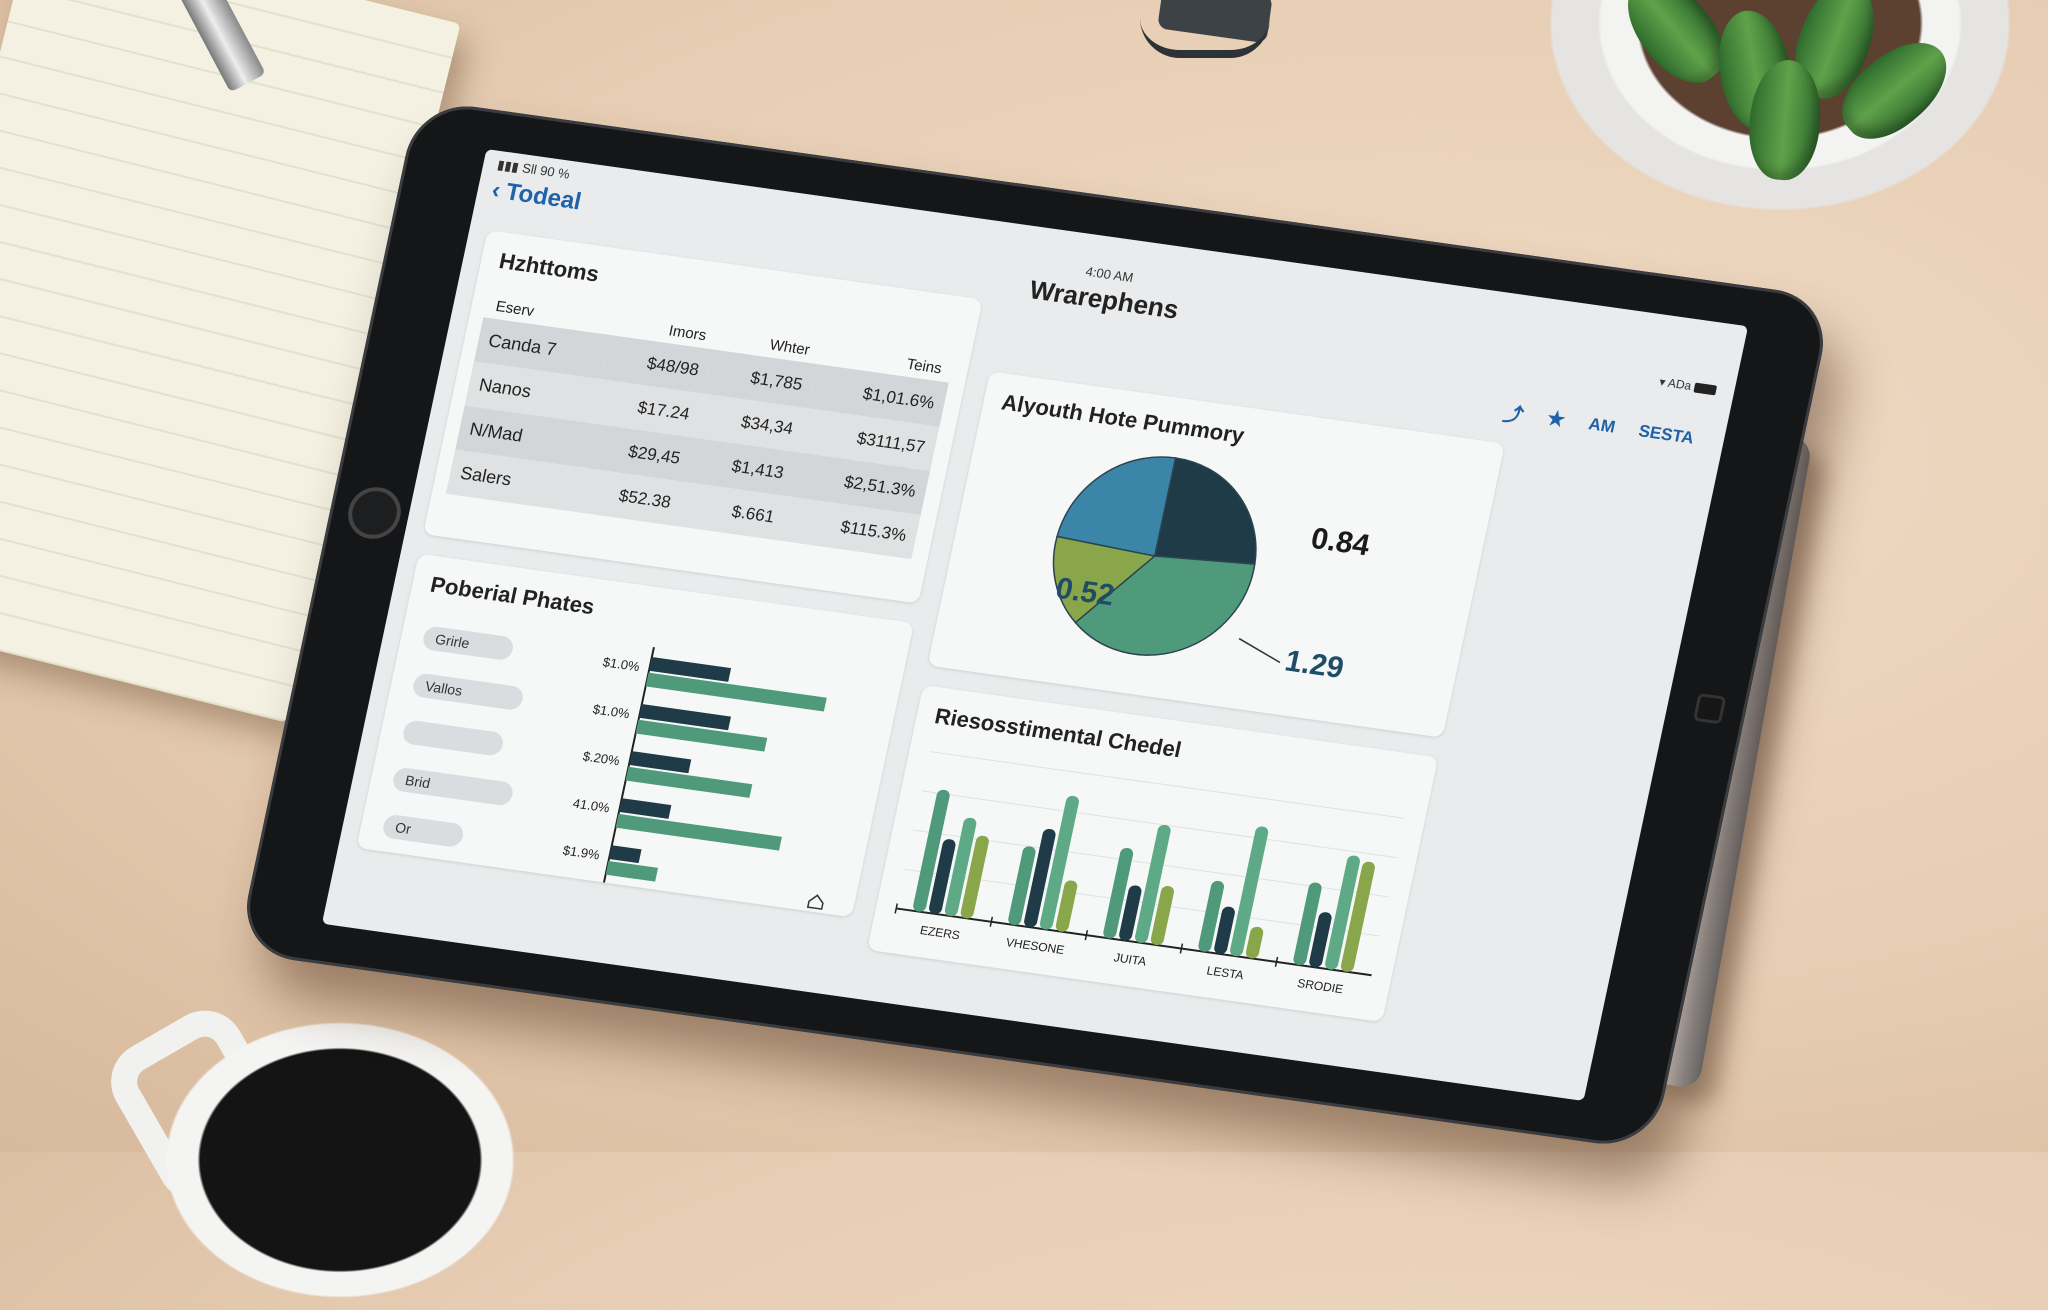 This screenshot has width=2048, height=1310. What do you see at coordinates (1259, 650) in the screenshot?
I see `pie-leader-line` at bounding box center [1259, 650].